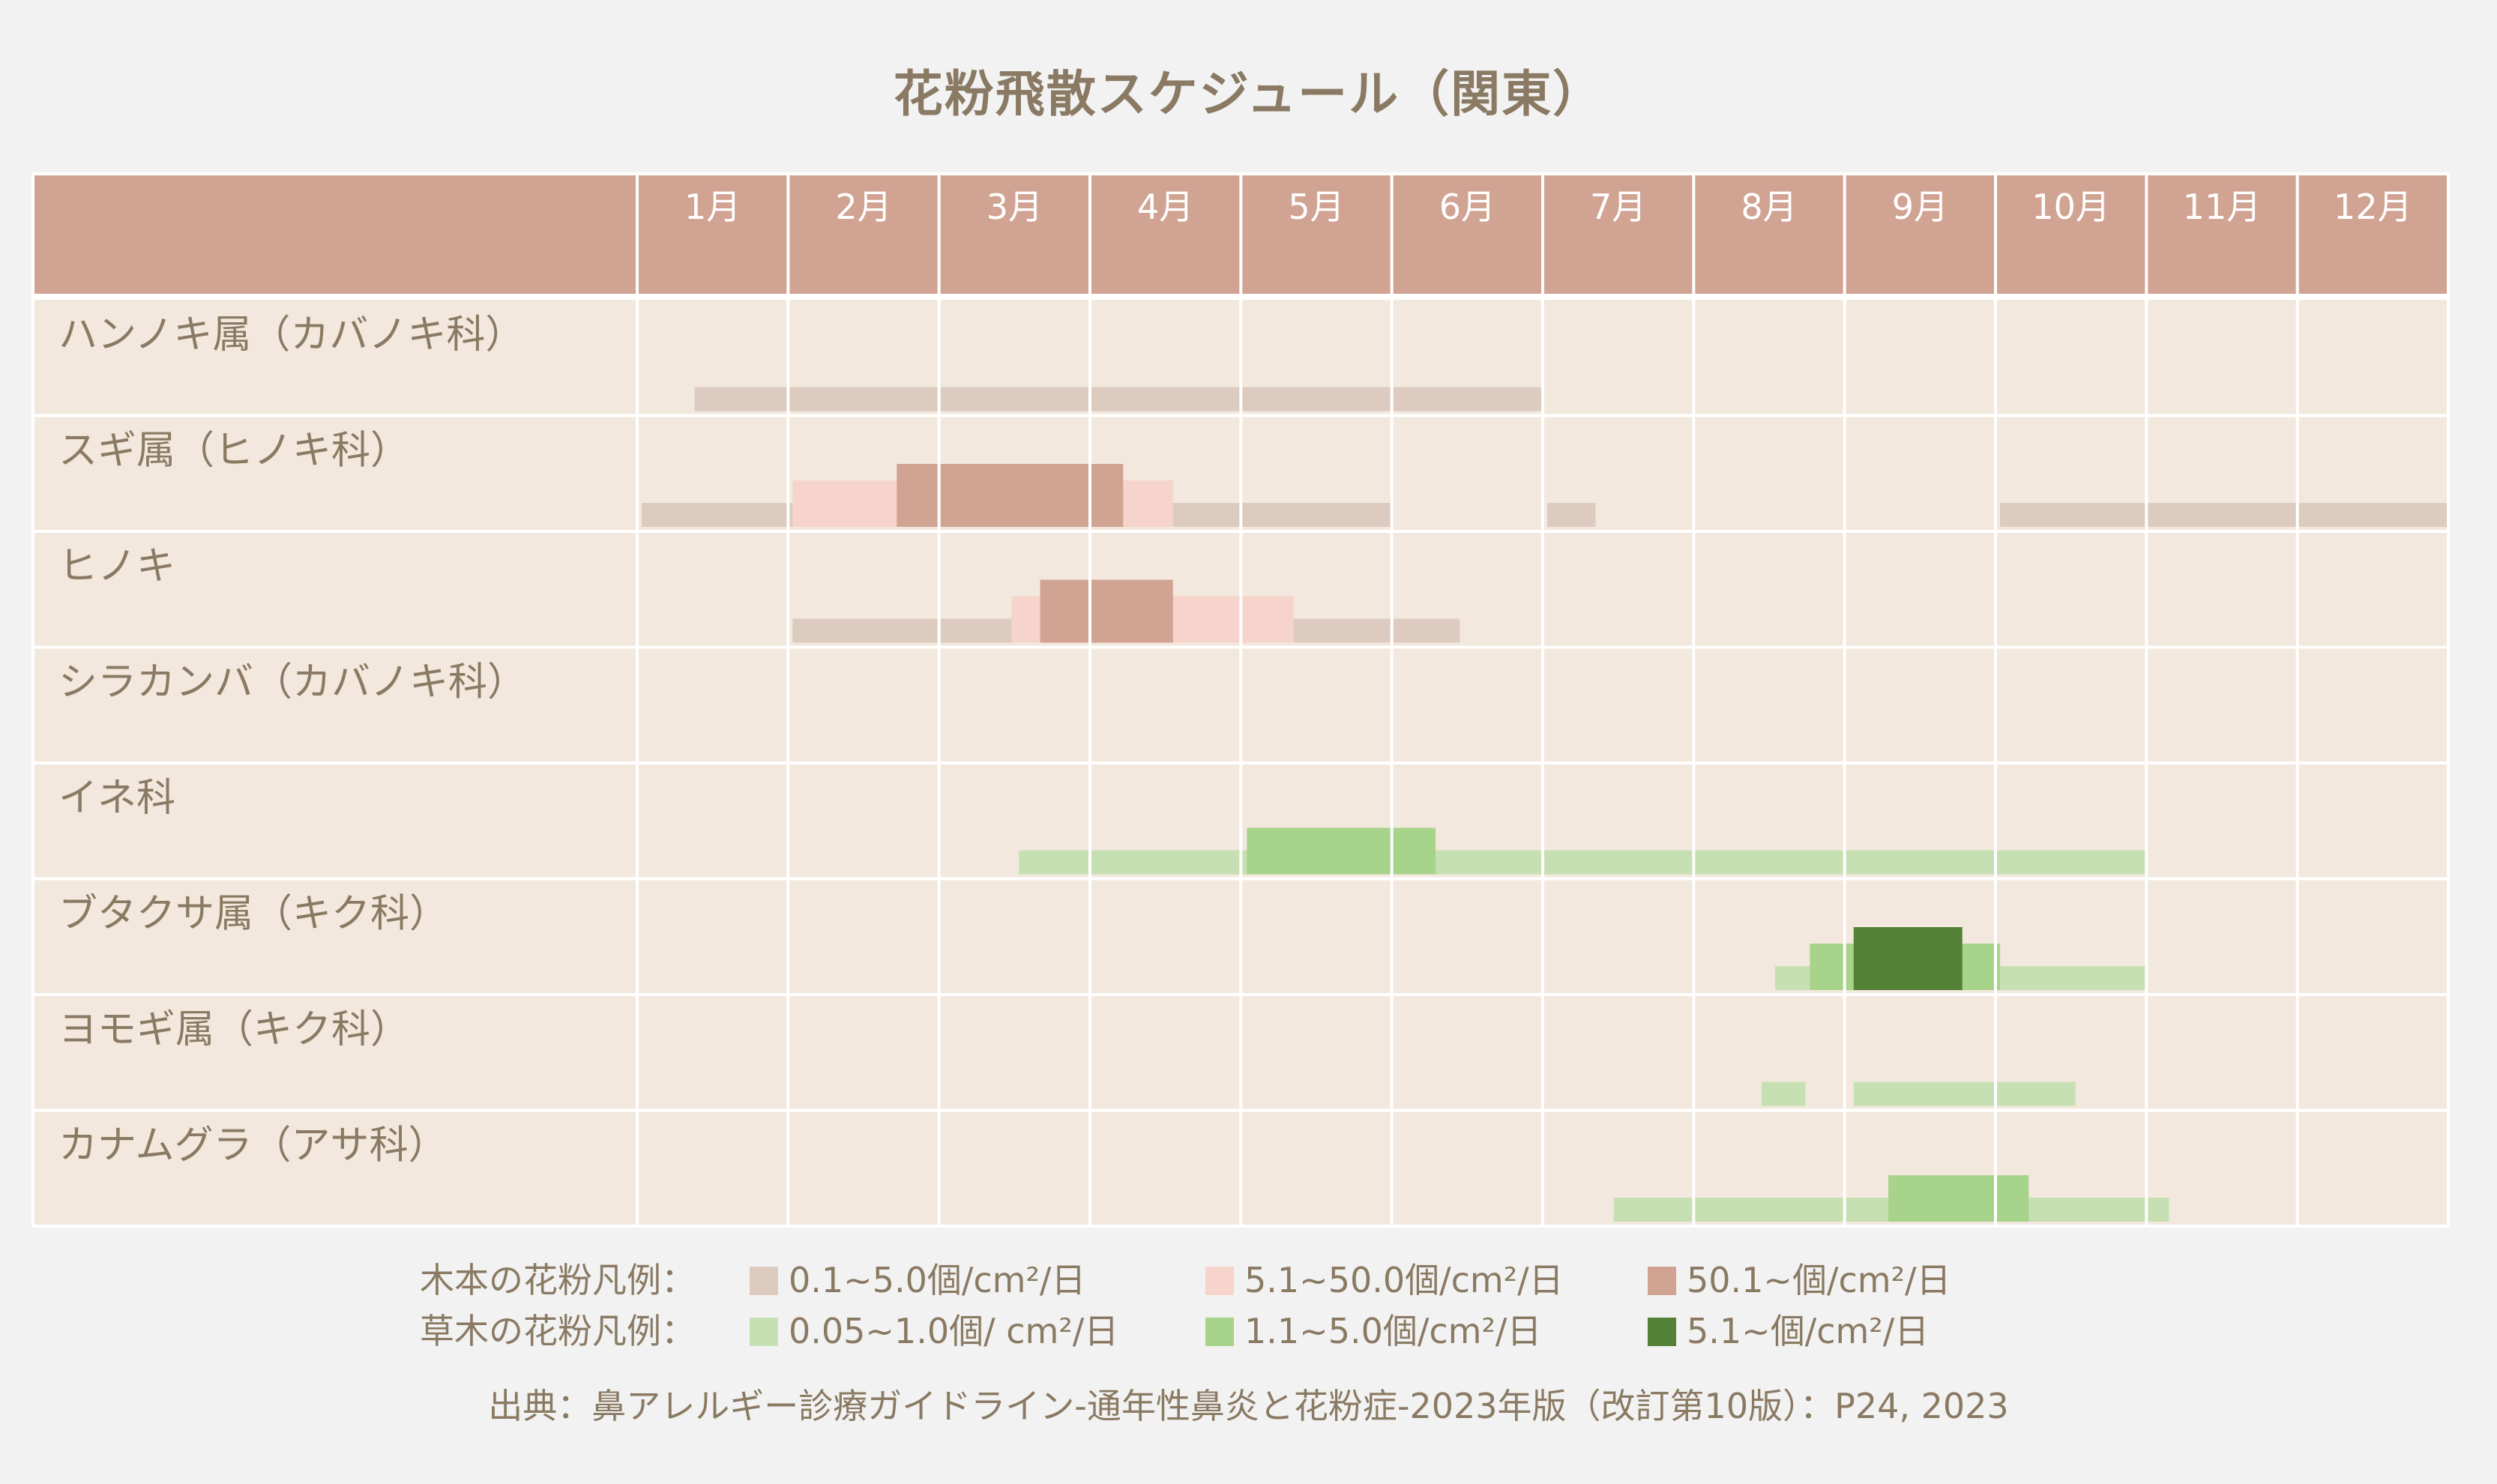 The width and height of the screenshot is (2497, 1484). I want to click on month-label-10: 10月, so click(2071, 207).